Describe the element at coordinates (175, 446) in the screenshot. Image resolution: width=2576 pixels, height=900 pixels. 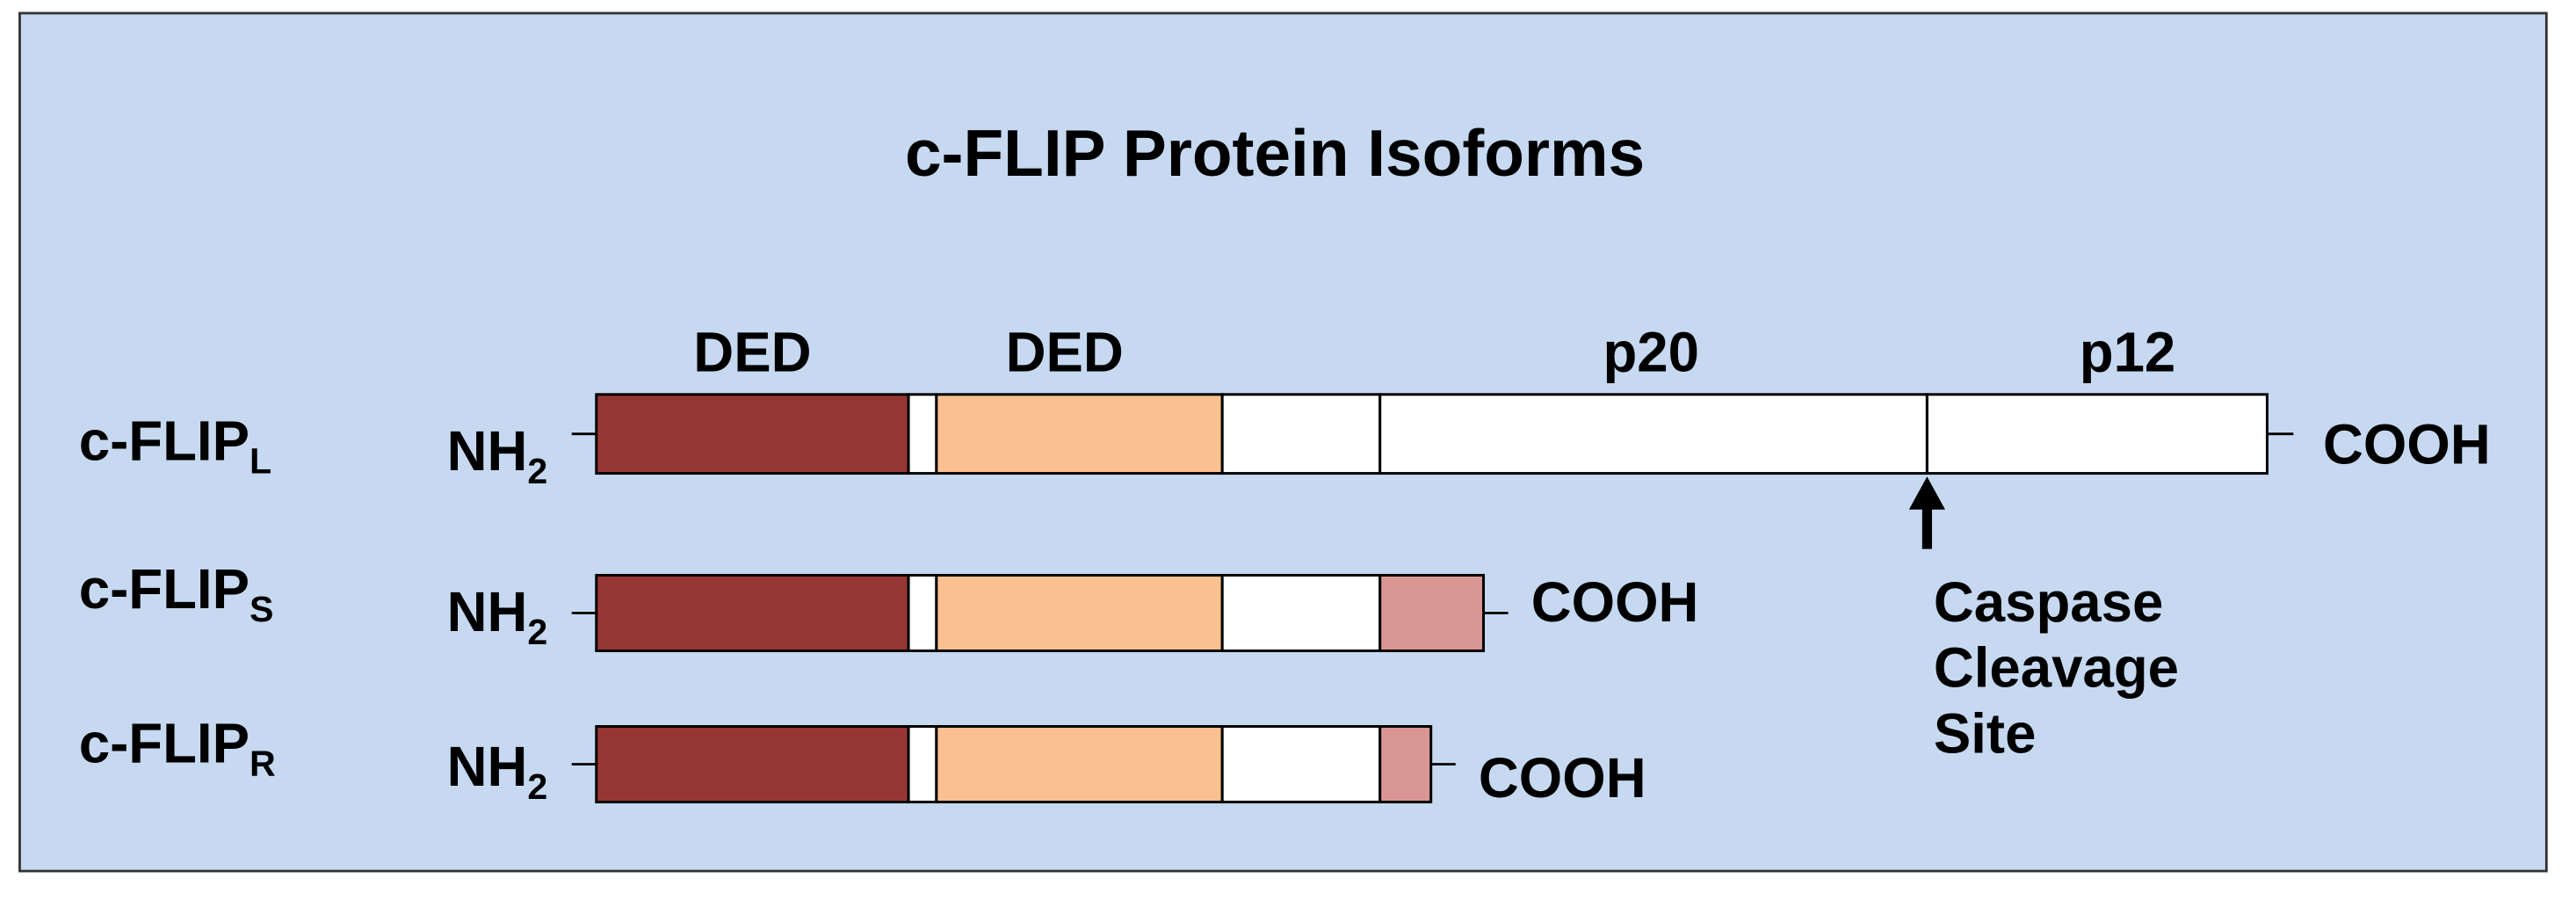
I see `isoform-label: c-FLIPL` at that location.